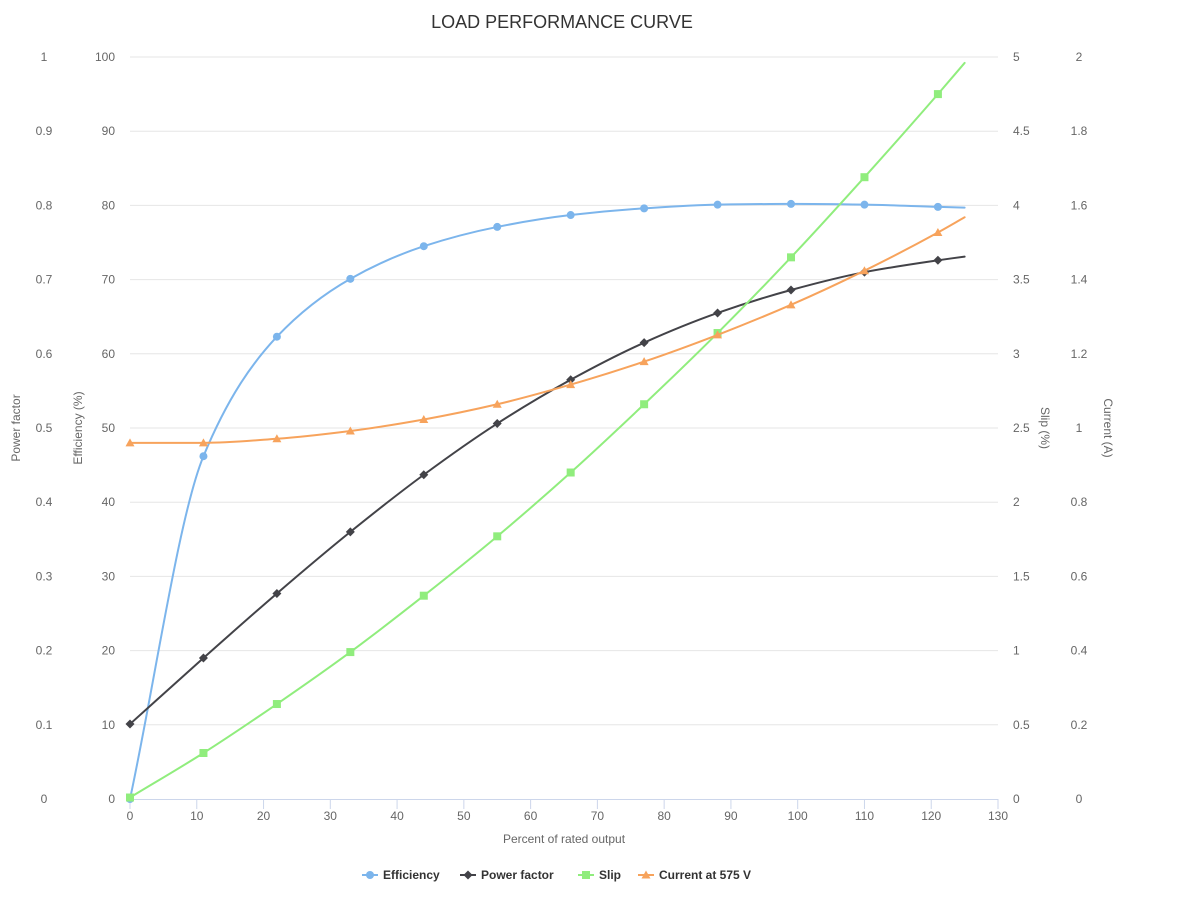 Image resolution: width=1190 pixels, height=899 pixels. Describe the element at coordinates (1079, 725) in the screenshot. I see `current-tick-label: 0.2` at that location.